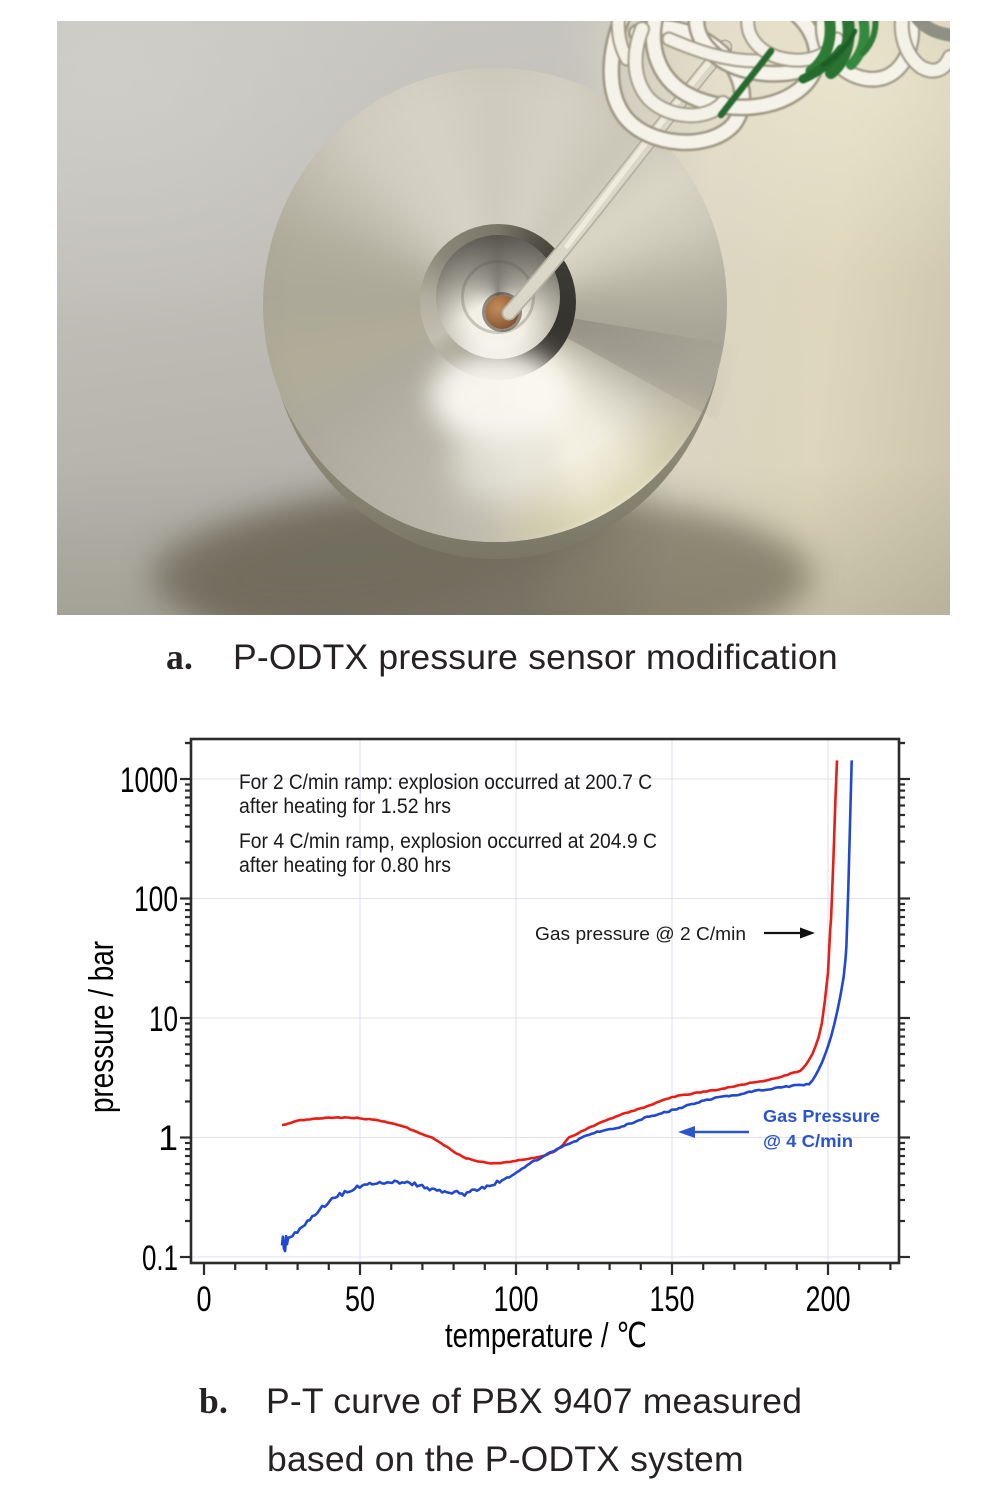  What do you see at coordinates (828, 1299) in the screenshot?
I see `svg-text: 200` at bounding box center [828, 1299].